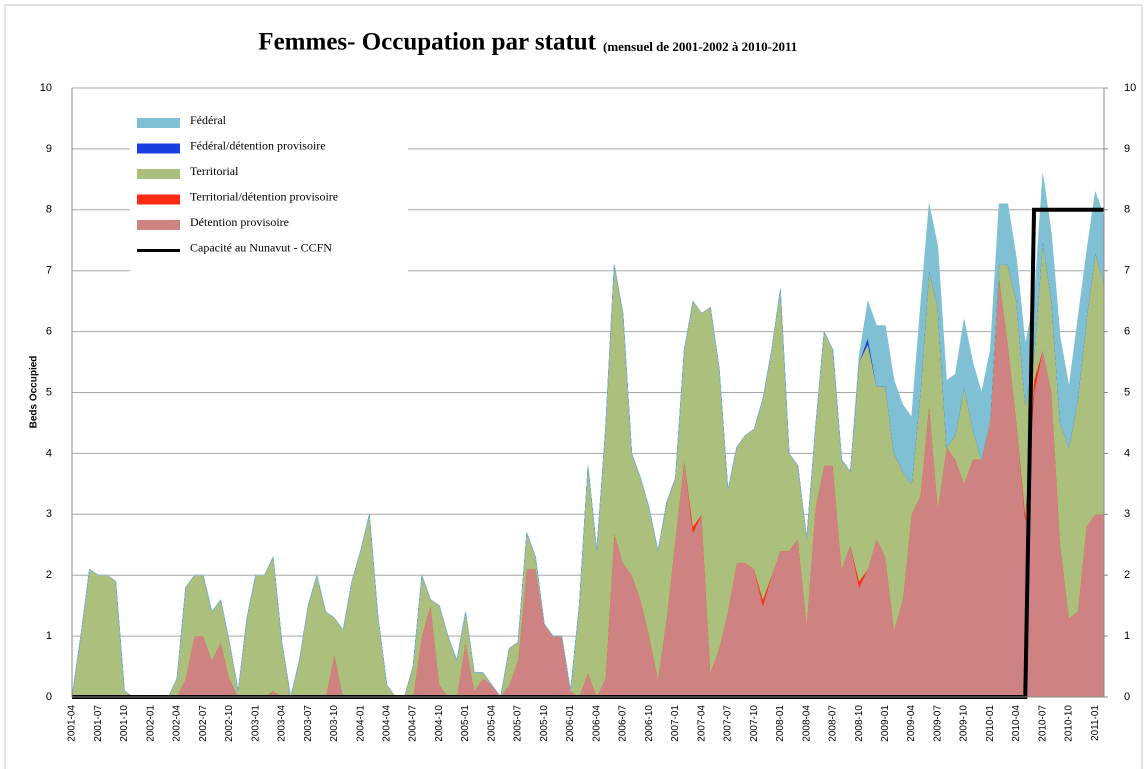  What do you see at coordinates (1016, 723) in the screenshot?
I see `x-tick-label: 2010-04` at bounding box center [1016, 723].